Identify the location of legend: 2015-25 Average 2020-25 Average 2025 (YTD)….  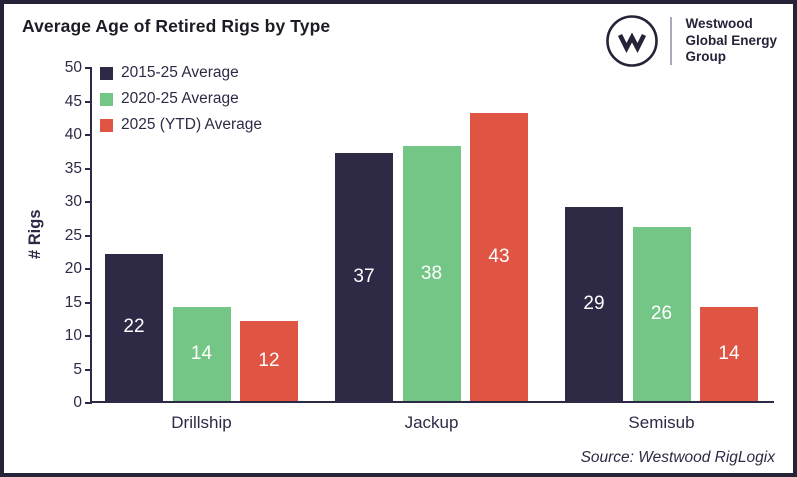
(181, 99).